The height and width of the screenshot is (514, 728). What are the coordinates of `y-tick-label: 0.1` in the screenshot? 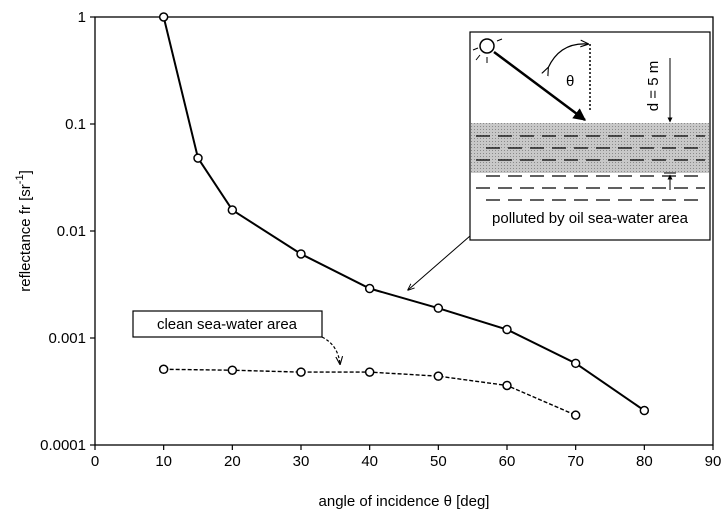 It's located at (75, 124).